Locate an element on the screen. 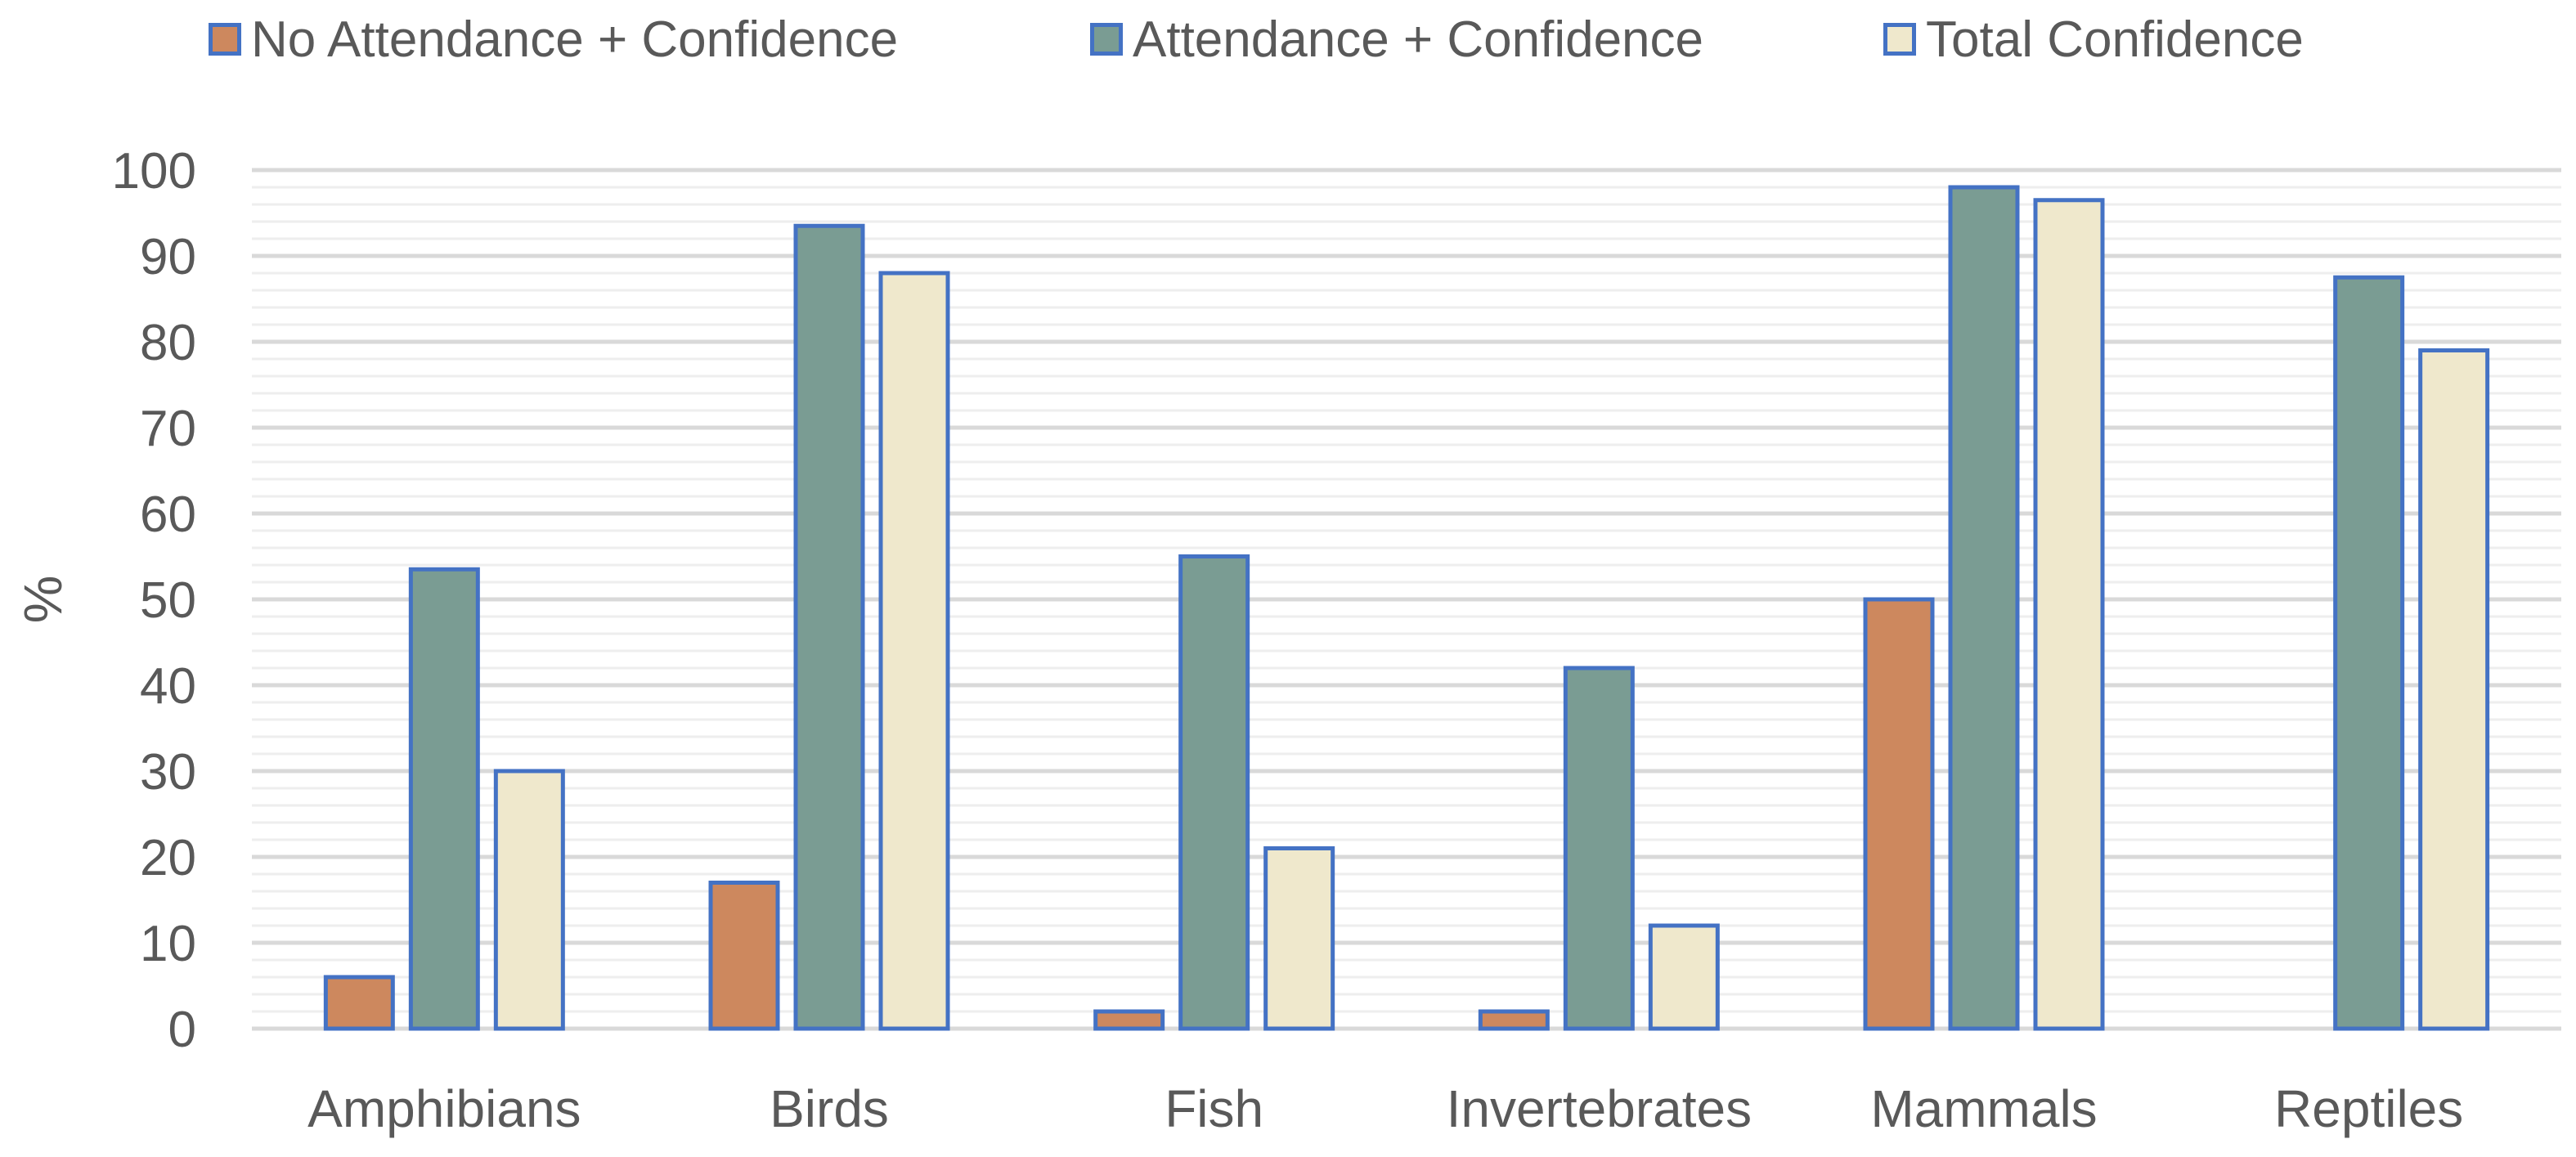 Image resolution: width=2576 pixels, height=1157 pixels. x-tick-label: Mammals is located at coordinates (1984, 1108).